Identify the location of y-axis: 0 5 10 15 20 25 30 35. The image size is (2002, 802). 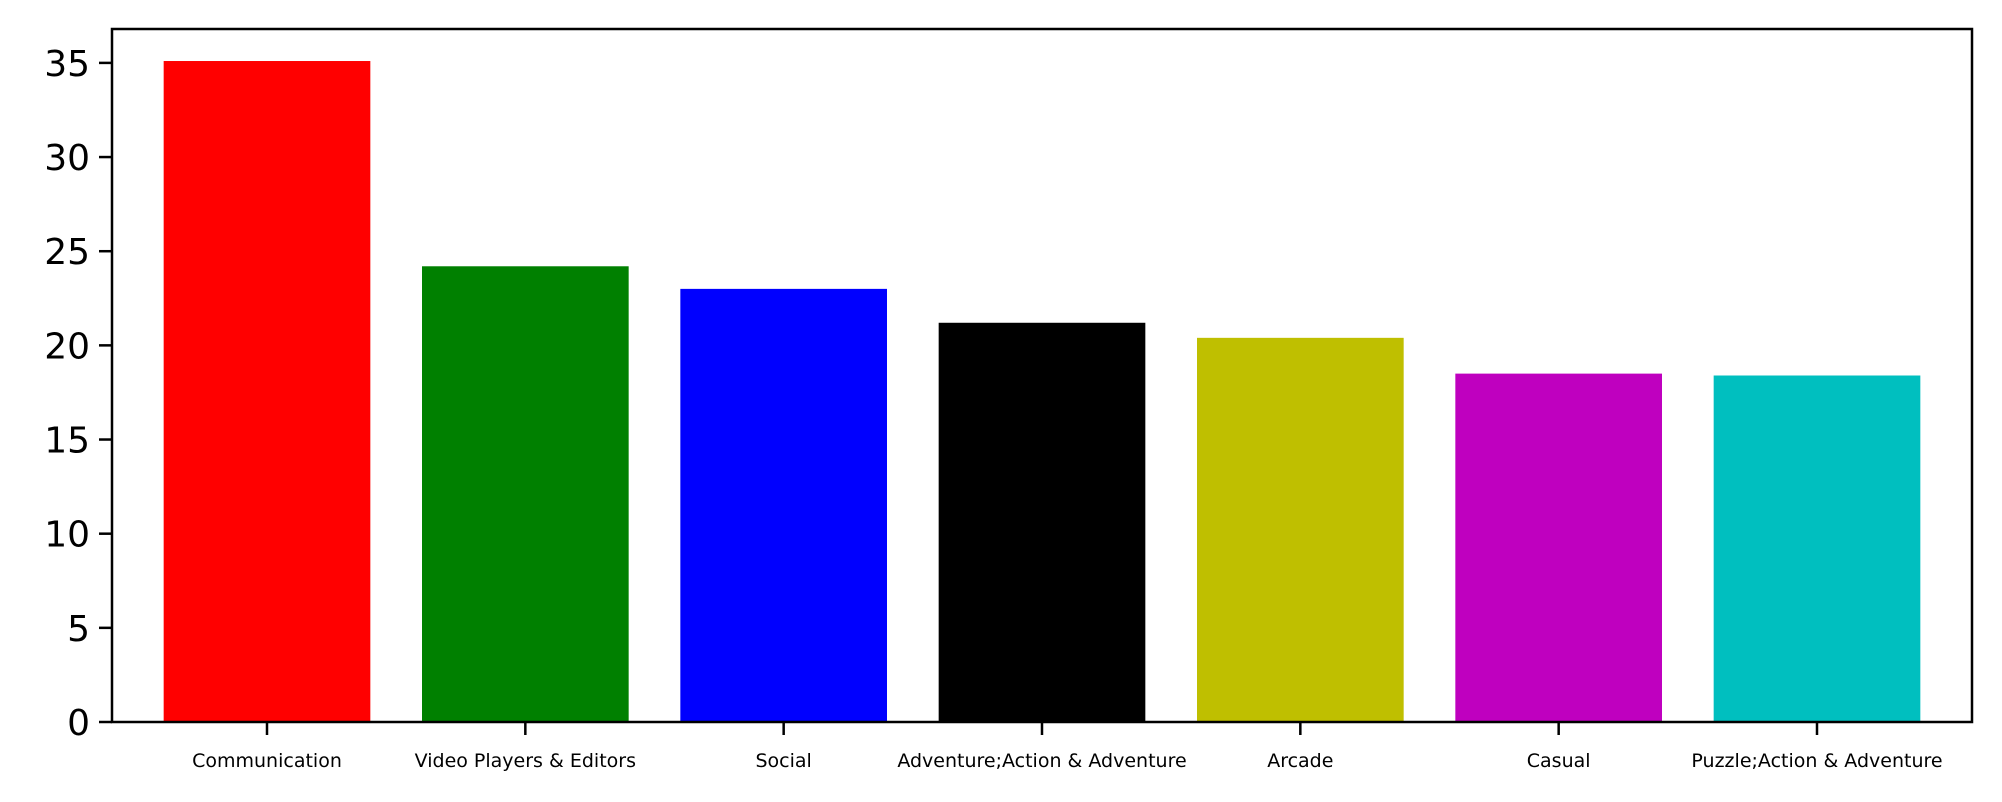
(78, 394).